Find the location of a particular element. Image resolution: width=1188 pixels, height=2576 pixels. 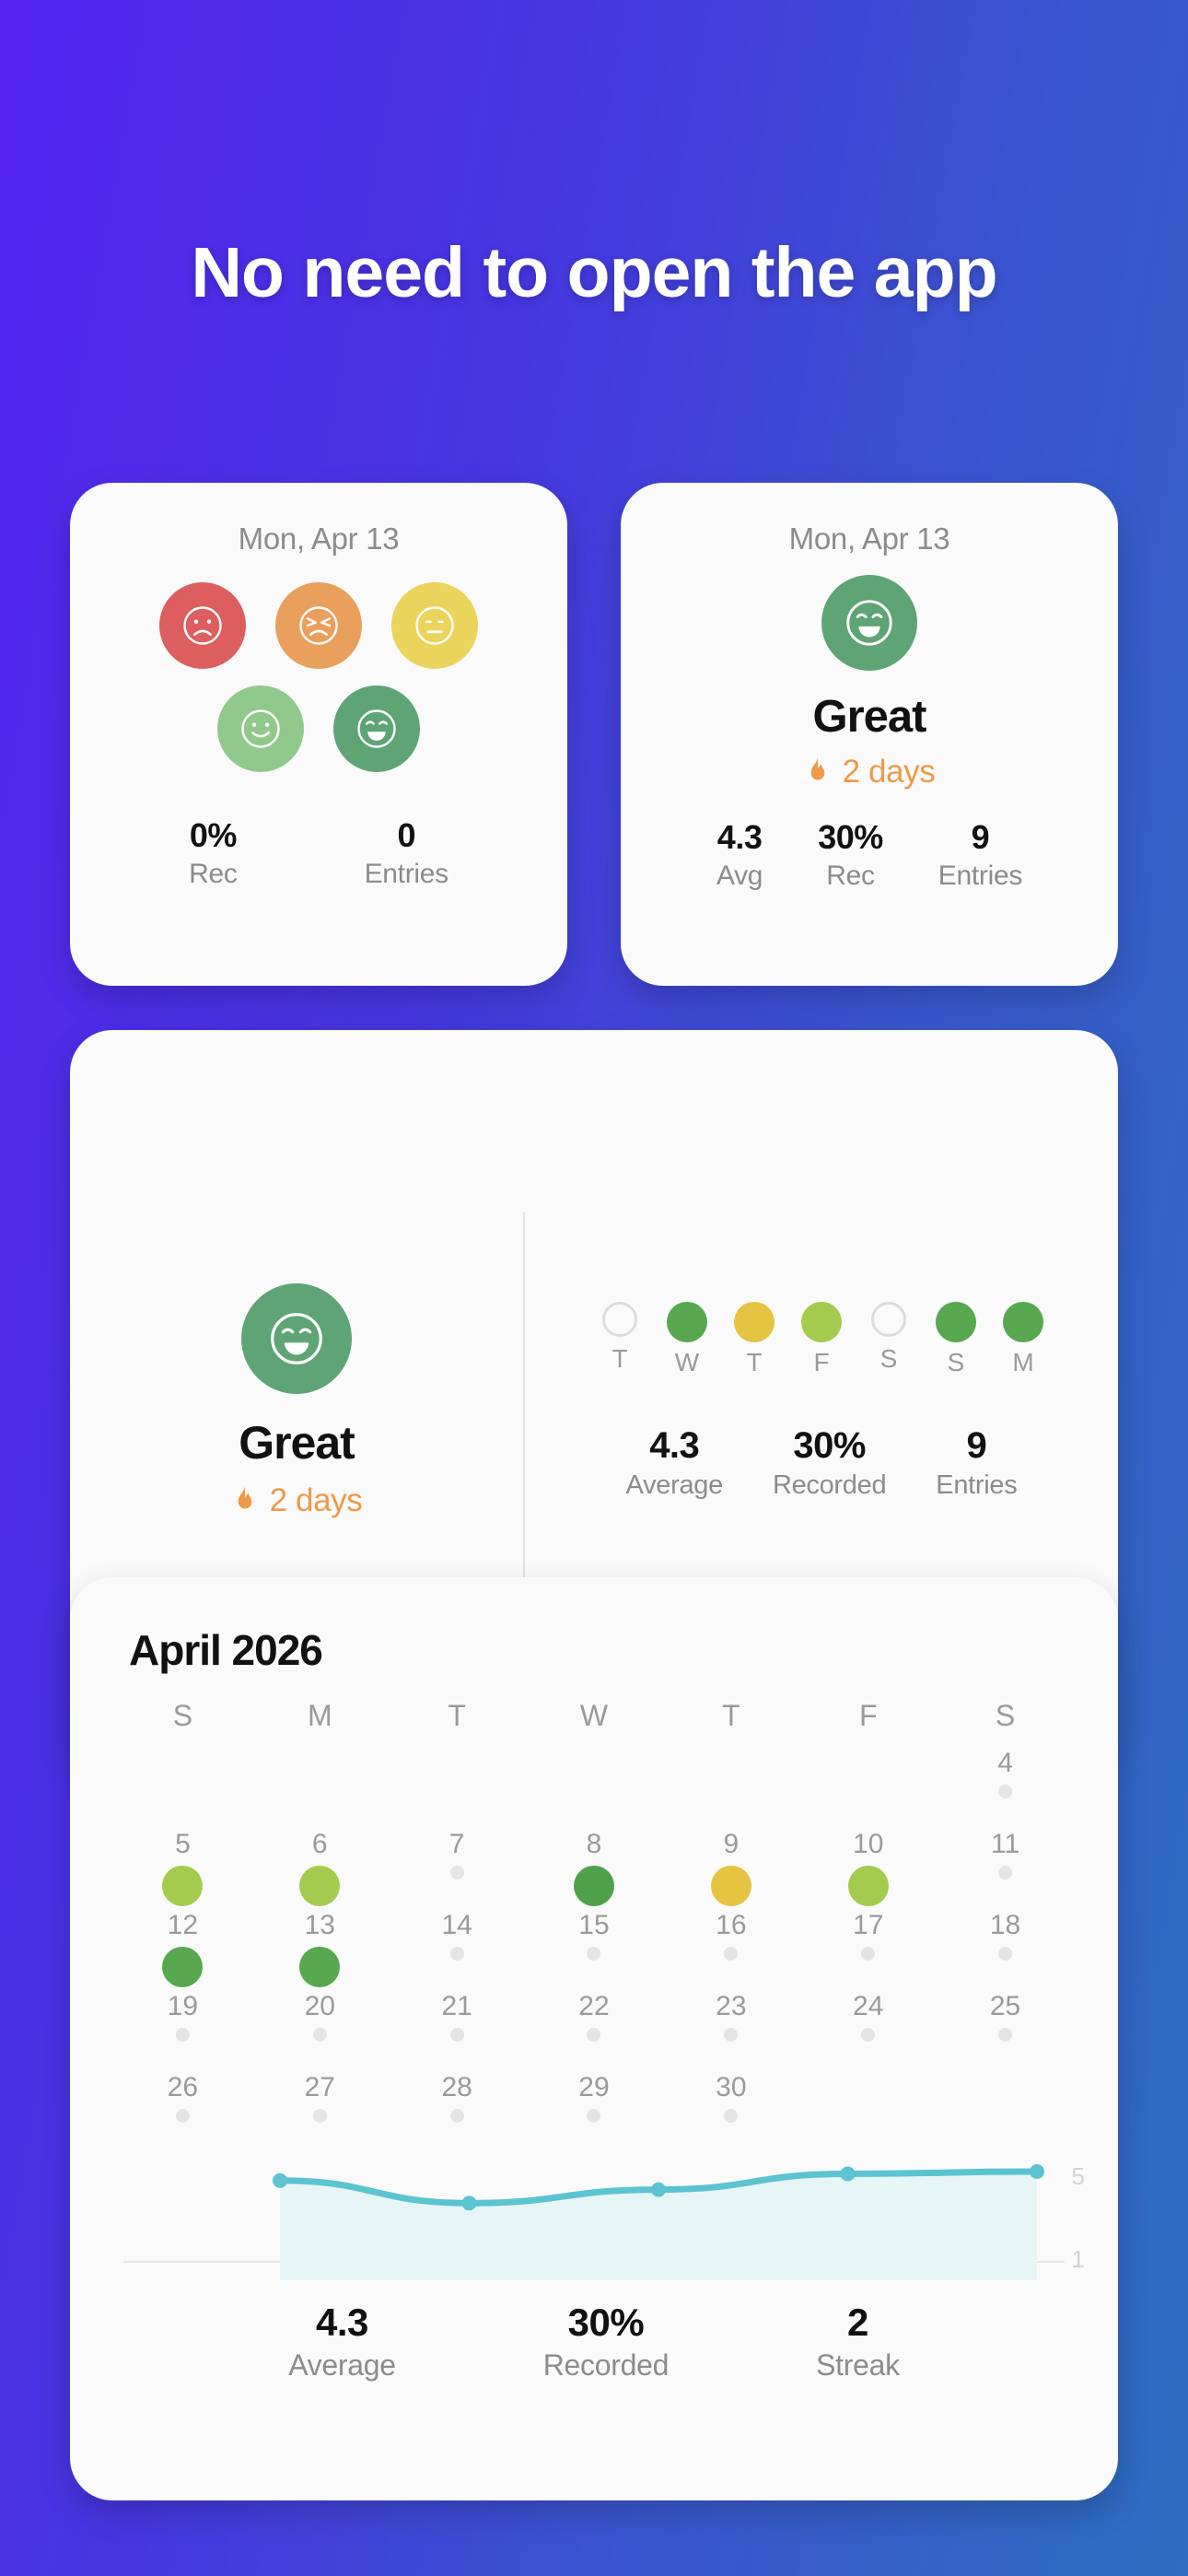

chart-svg is located at coordinates (594, 2222).